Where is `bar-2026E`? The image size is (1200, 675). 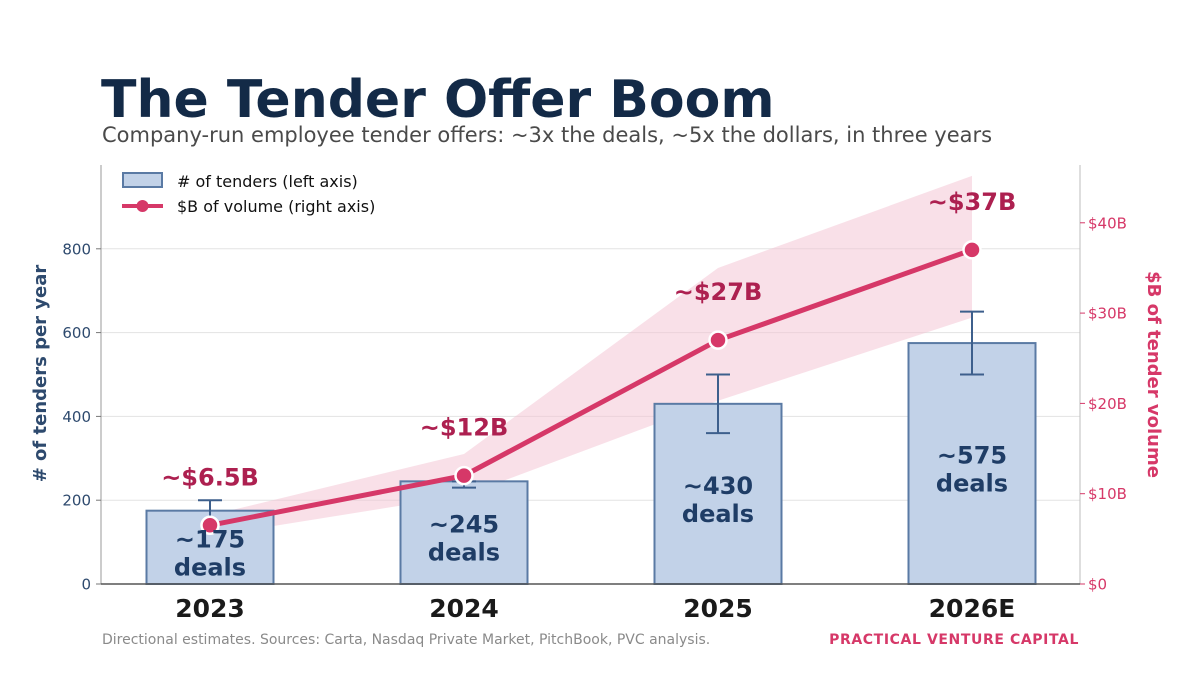 bar-2026E is located at coordinates (972, 464).